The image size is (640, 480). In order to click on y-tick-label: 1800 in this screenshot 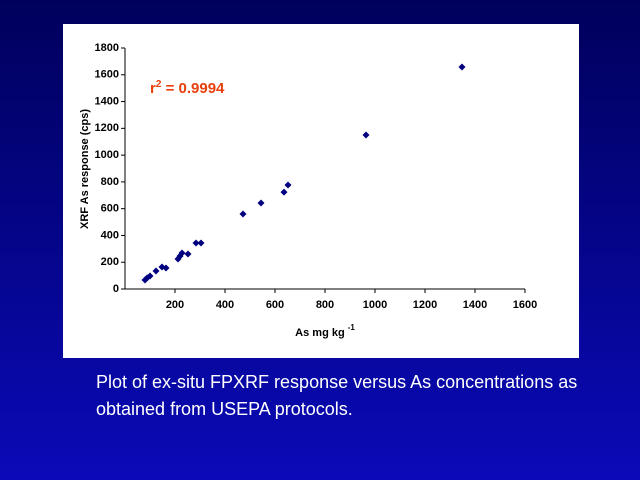, I will do `click(107, 48)`.